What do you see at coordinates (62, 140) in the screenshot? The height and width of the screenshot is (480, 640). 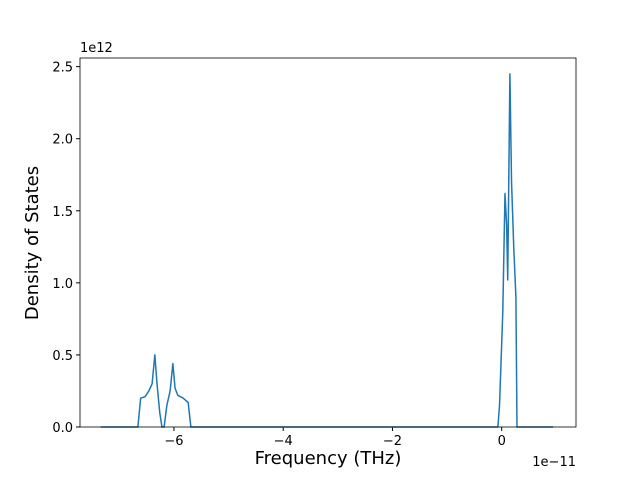 I see `y-tick-label: 2.0` at bounding box center [62, 140].